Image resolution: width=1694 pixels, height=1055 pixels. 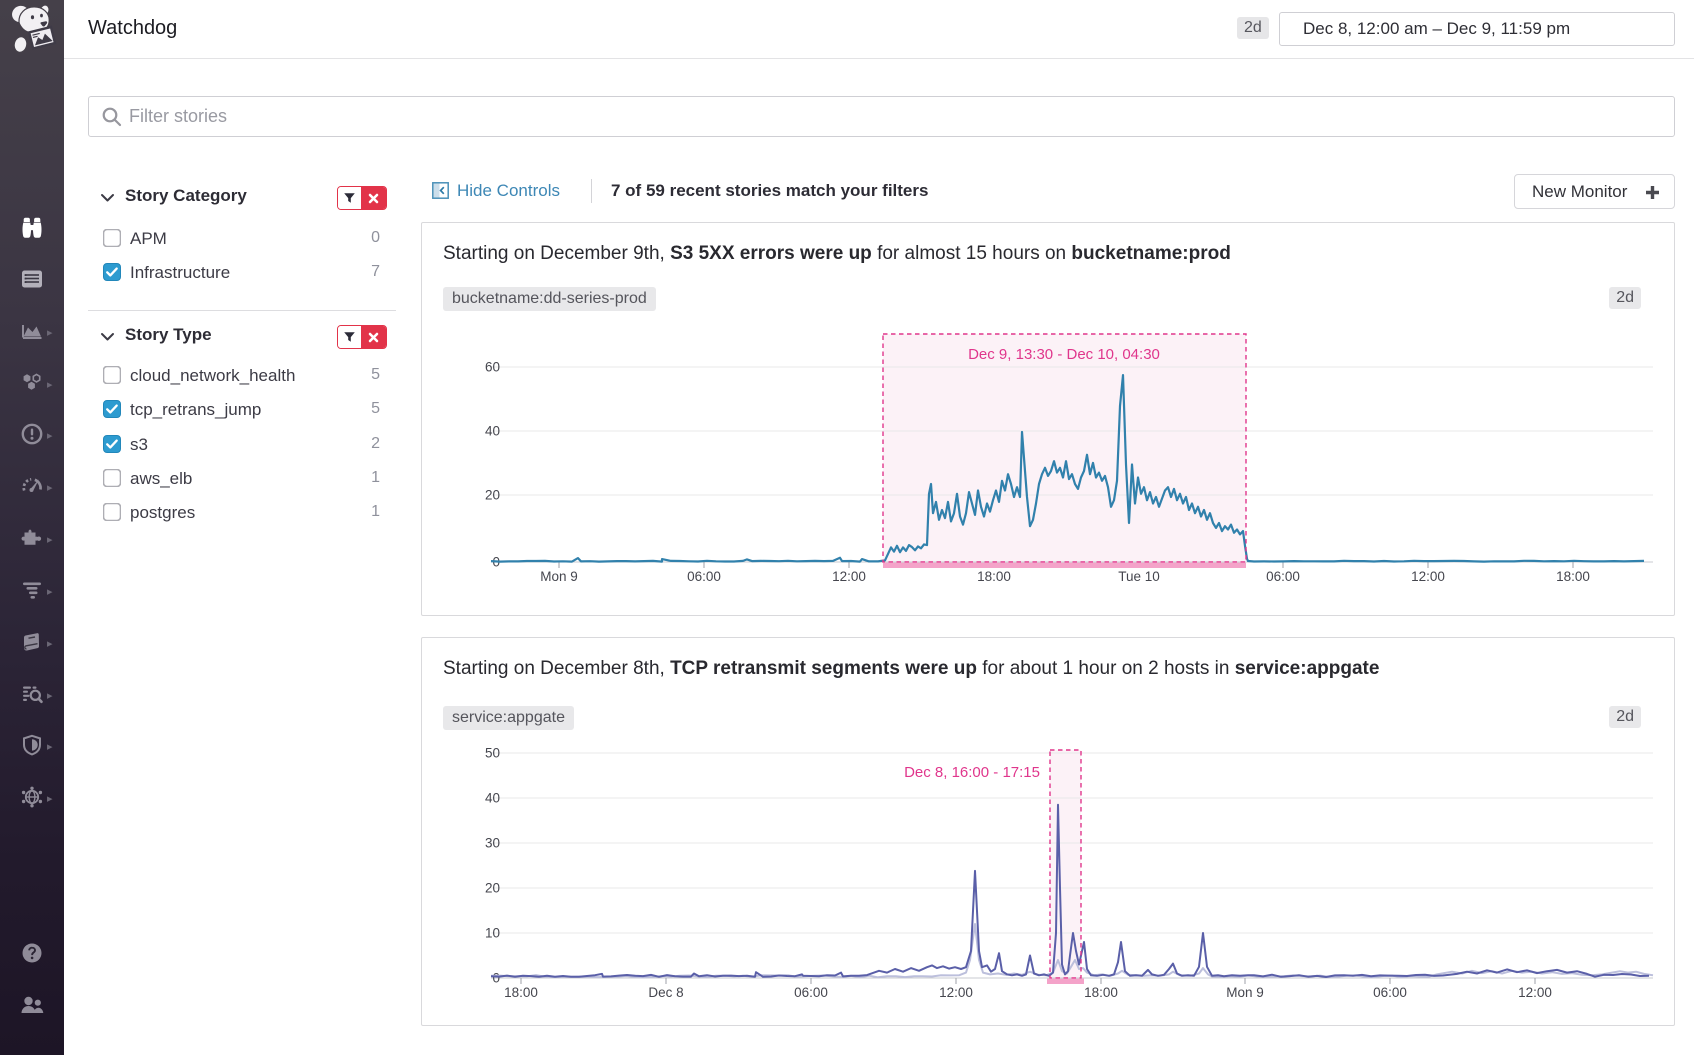 I want to click on svg-text: 10, so click(x=492, y=933).